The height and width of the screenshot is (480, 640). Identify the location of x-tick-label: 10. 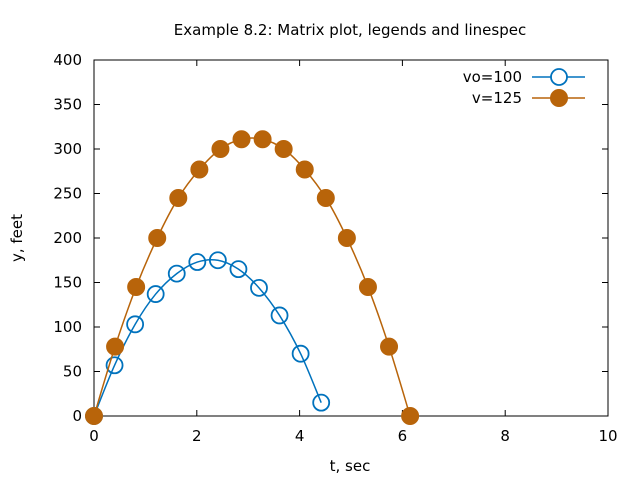
(607, 436).